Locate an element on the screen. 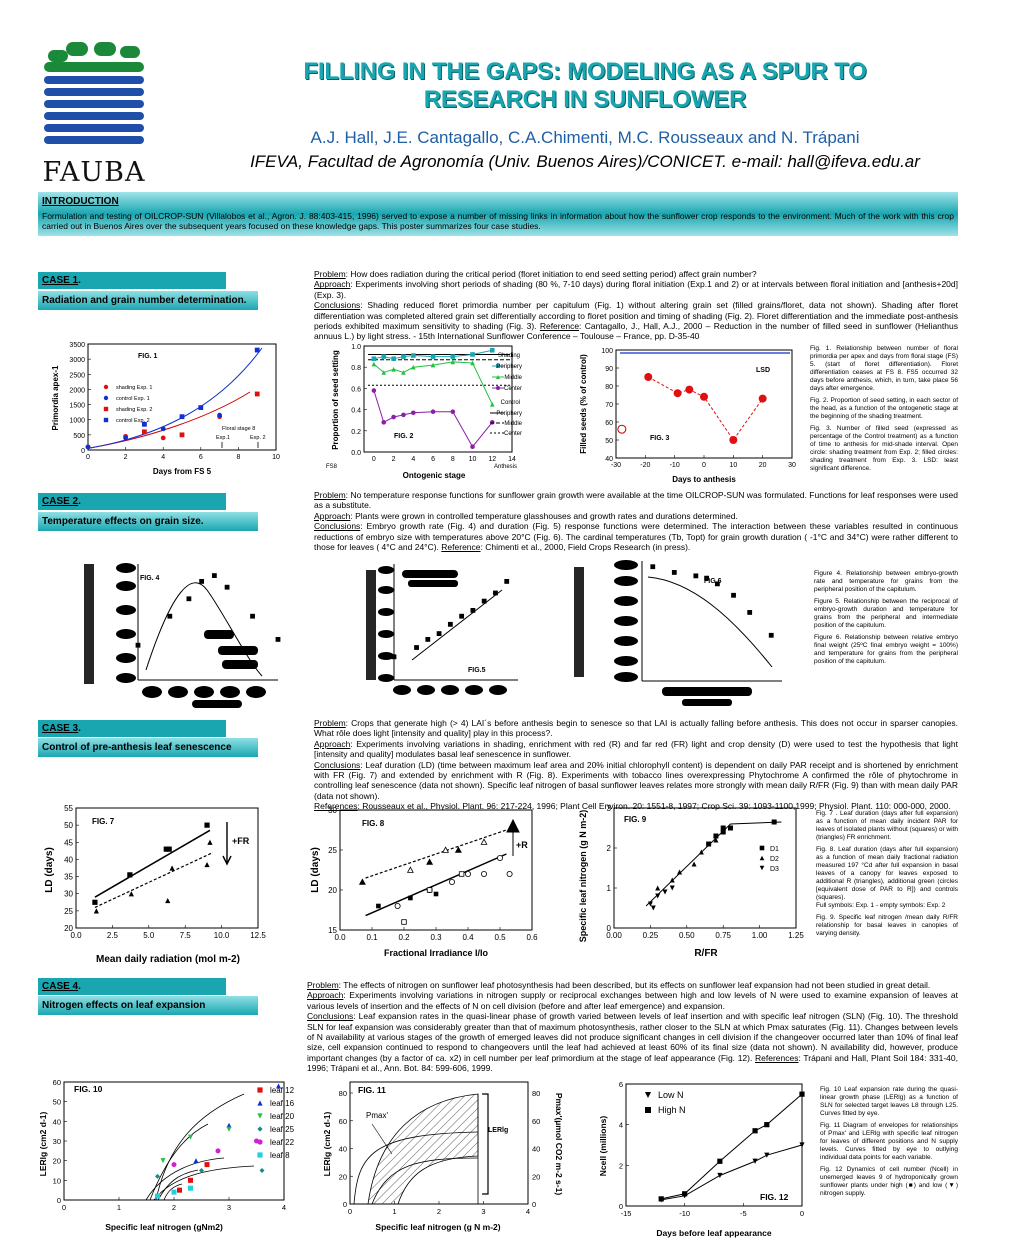 The image size is (1024, 1253). fig1-ytick: 0 is located at coordinates (83, 451).